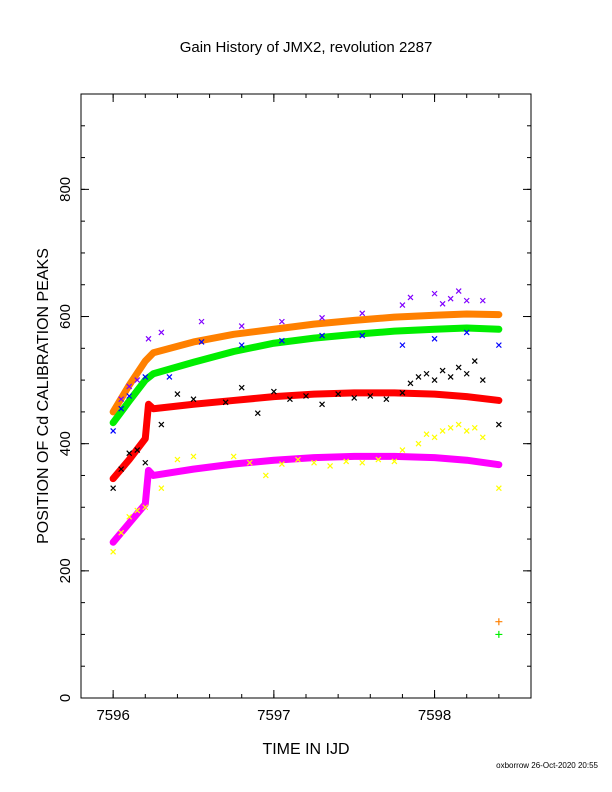 Image resolution: width=612 pixels, height=792 pixels. What do you see at coordinates (65, 443) in the screenshot?
I see `y-tick-label: 400` at bounding box center [65, 443].